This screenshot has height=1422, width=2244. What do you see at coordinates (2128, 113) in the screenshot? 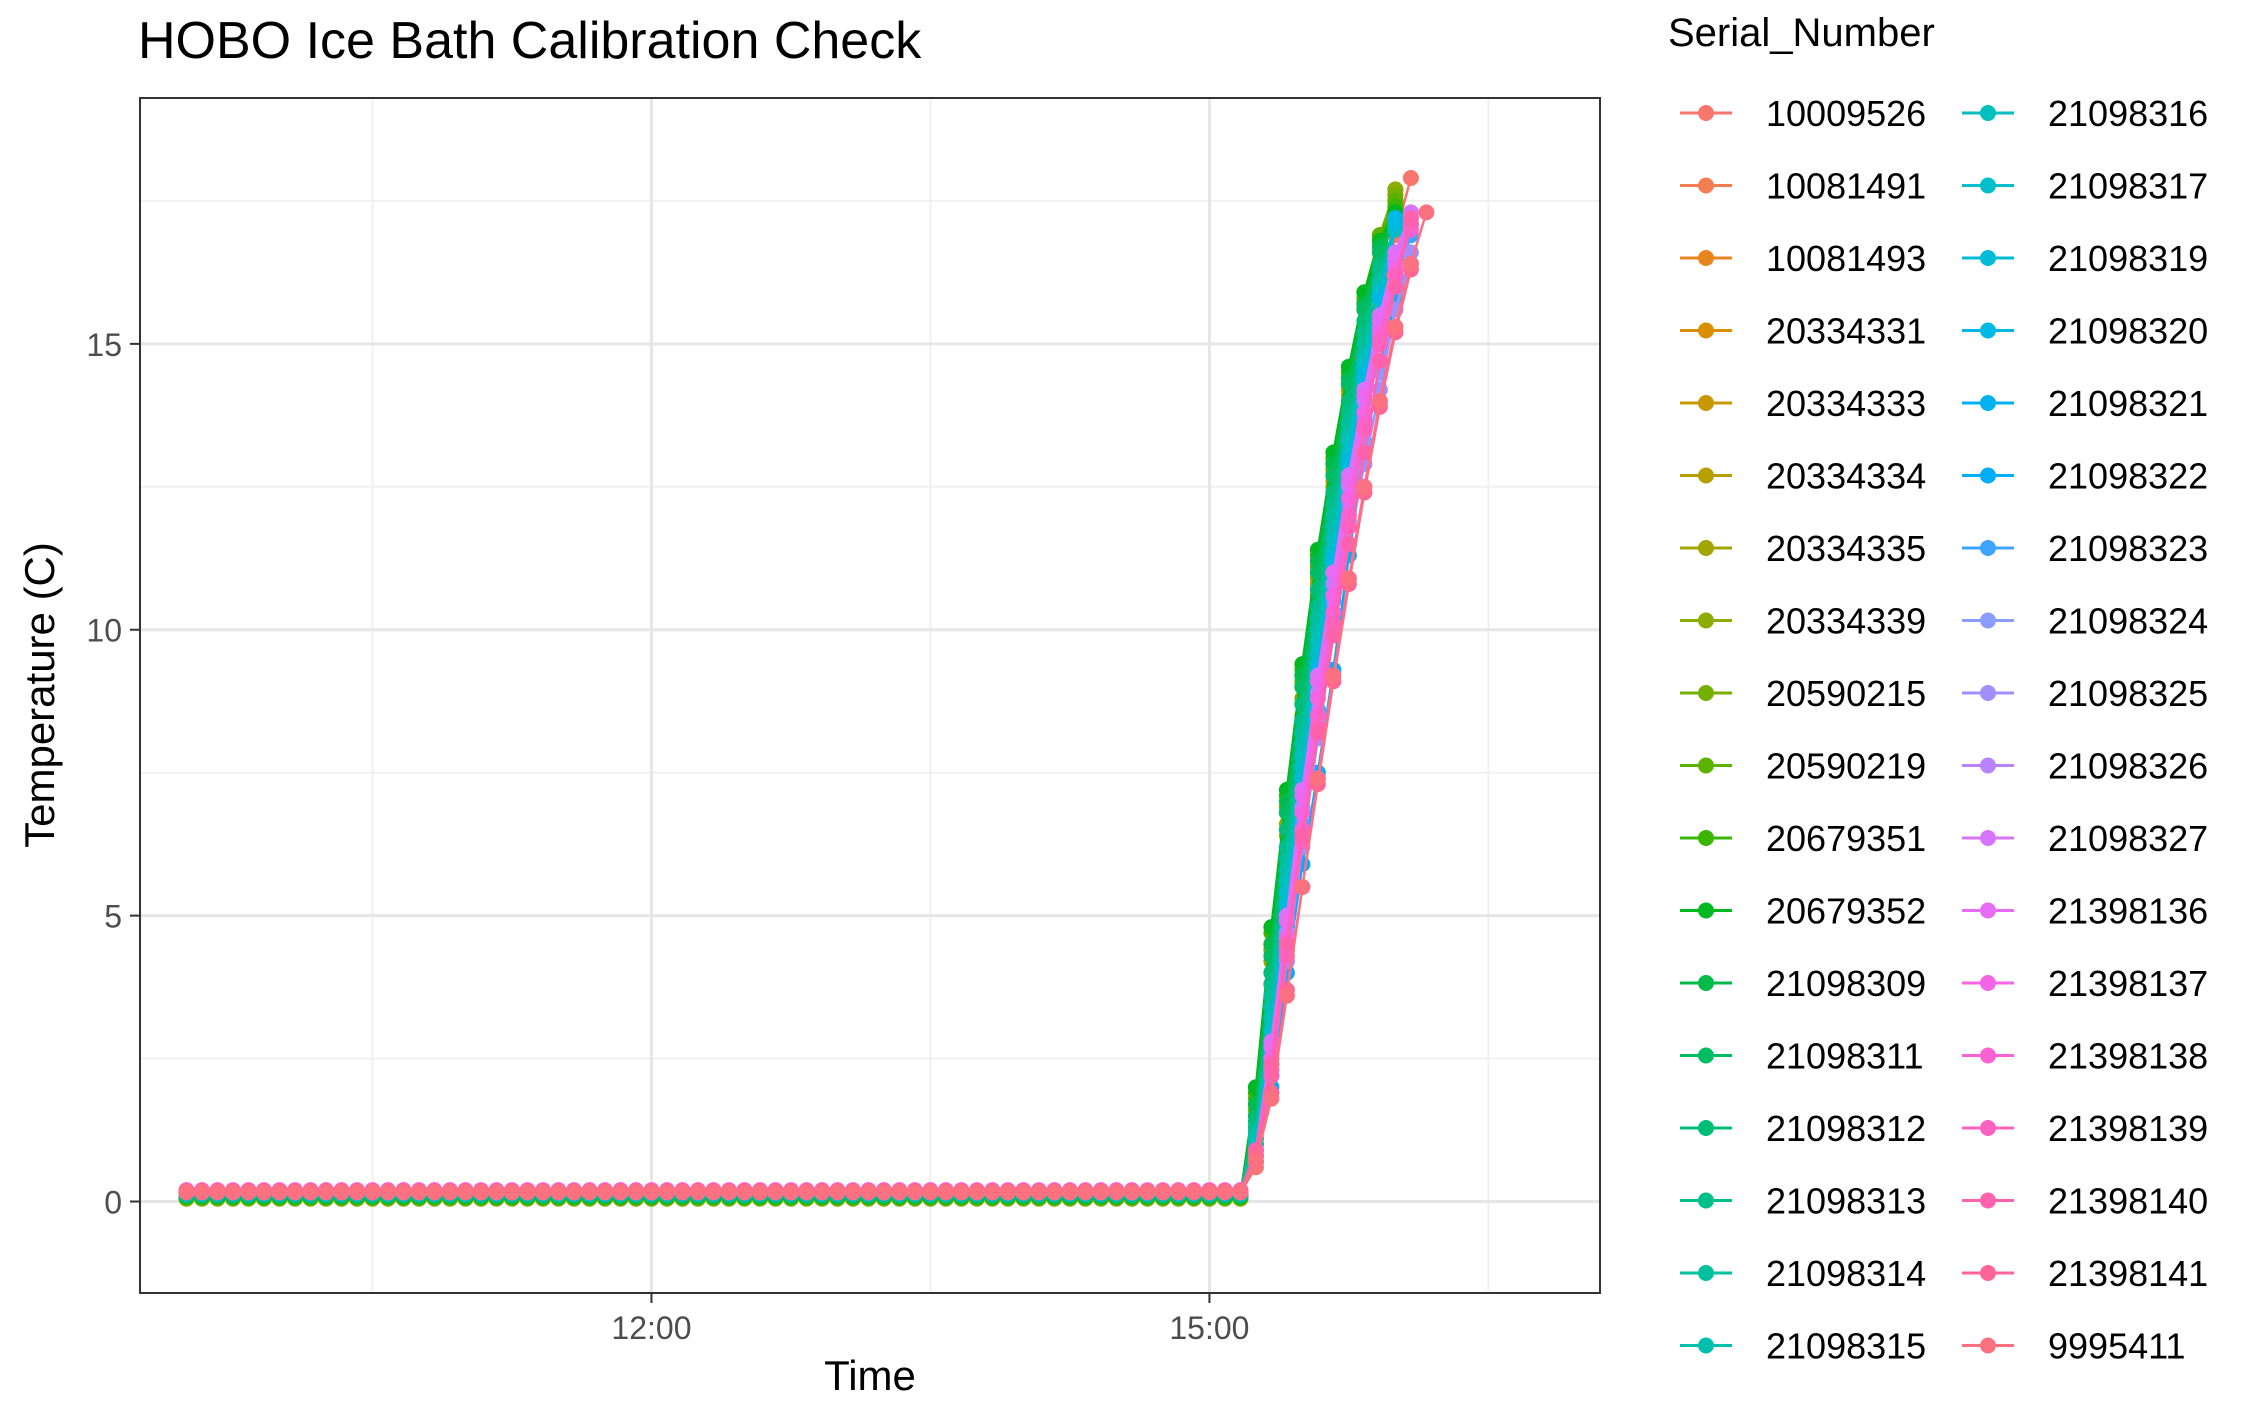
I see `legend-label: 21098316` at bounding box center [2128, 113].